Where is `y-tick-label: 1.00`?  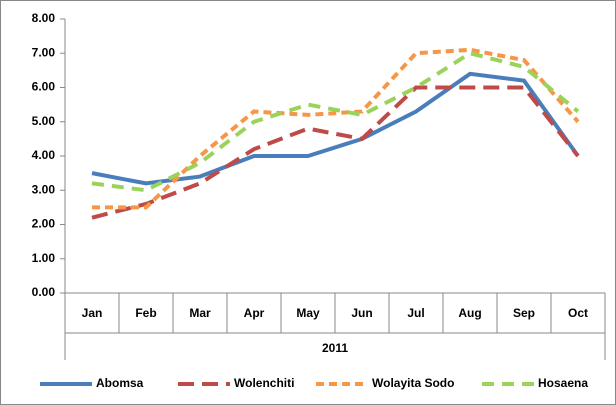
y-tick-label: 1.00 is located at coordinates (44, 258).